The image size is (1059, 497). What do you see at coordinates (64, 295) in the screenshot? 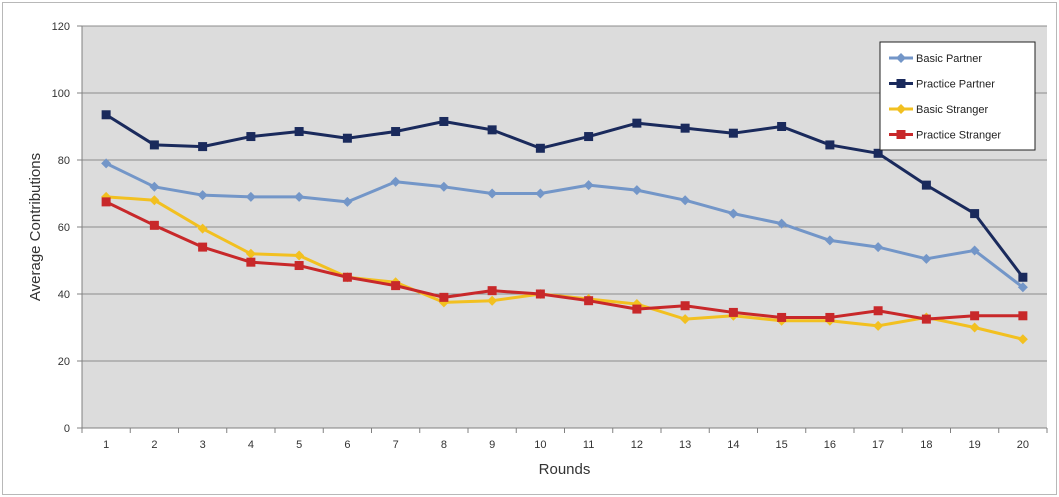
I see `y-tick-label: 40` at bounding box center [64, 295].